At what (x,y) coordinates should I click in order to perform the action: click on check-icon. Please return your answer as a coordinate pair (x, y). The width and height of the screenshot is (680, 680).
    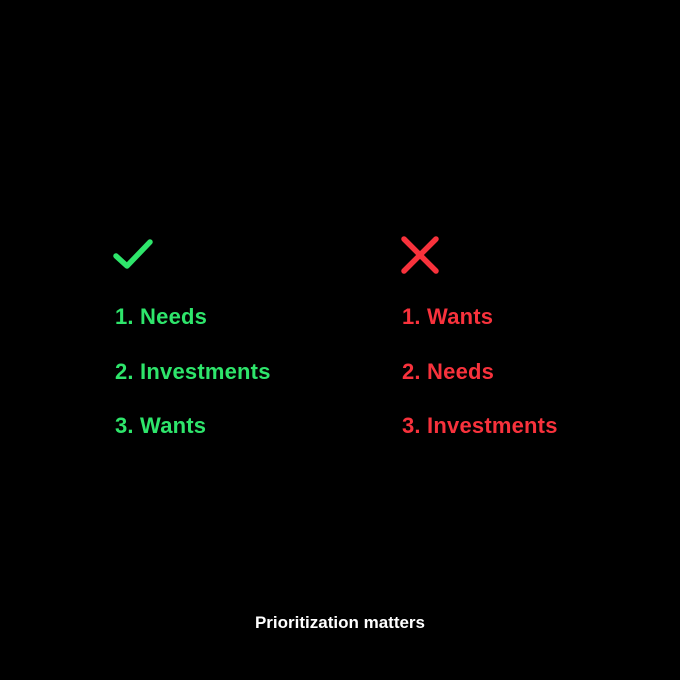
    Looking at the image, I should click on (133, 254).